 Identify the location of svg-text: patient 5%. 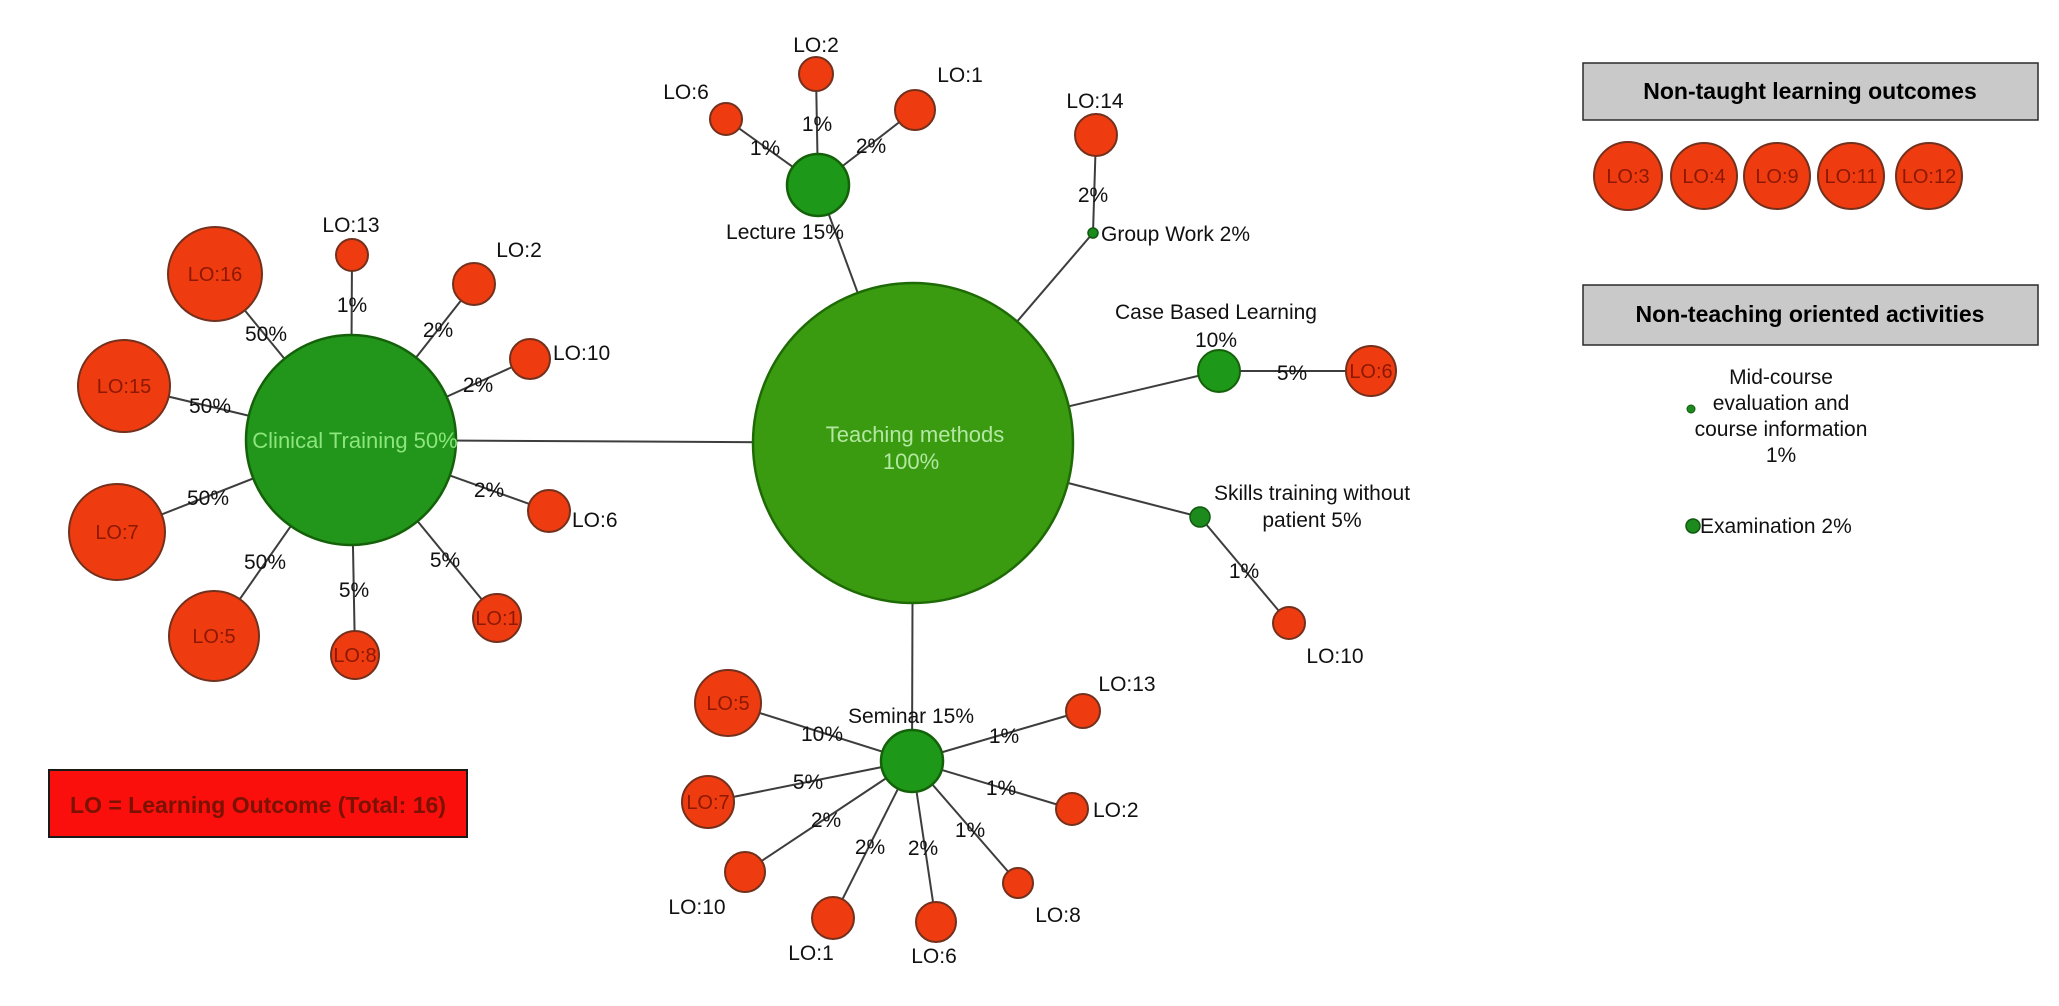
(1311, 520).